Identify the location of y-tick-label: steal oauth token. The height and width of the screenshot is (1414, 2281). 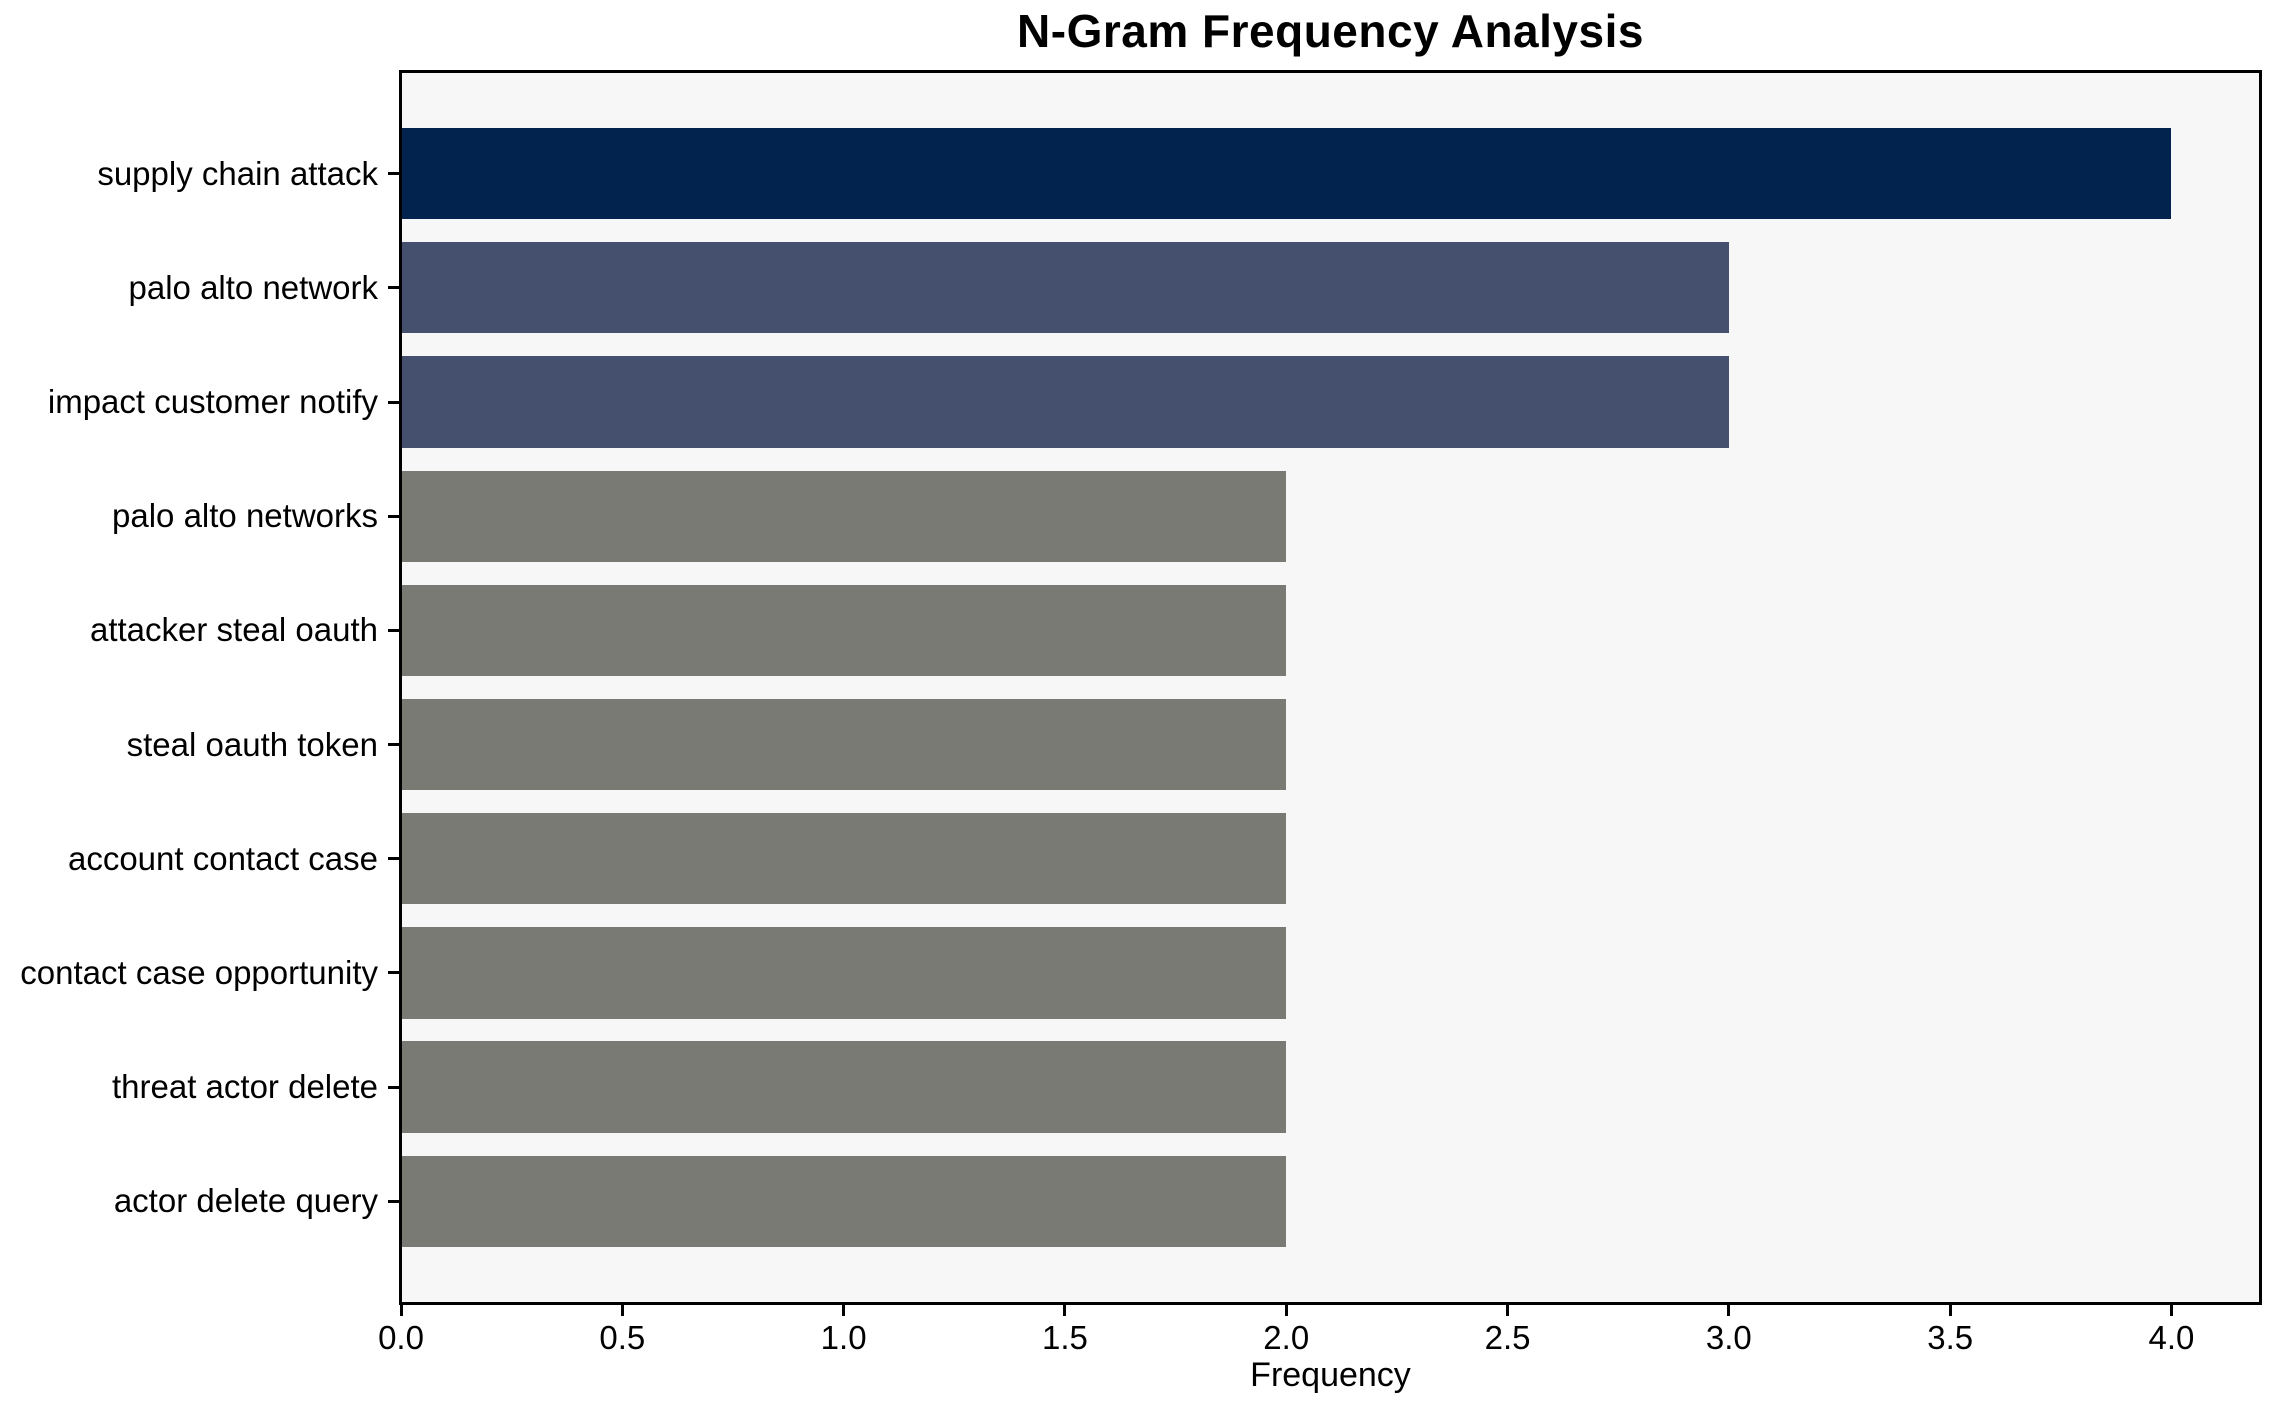
(252, 744).